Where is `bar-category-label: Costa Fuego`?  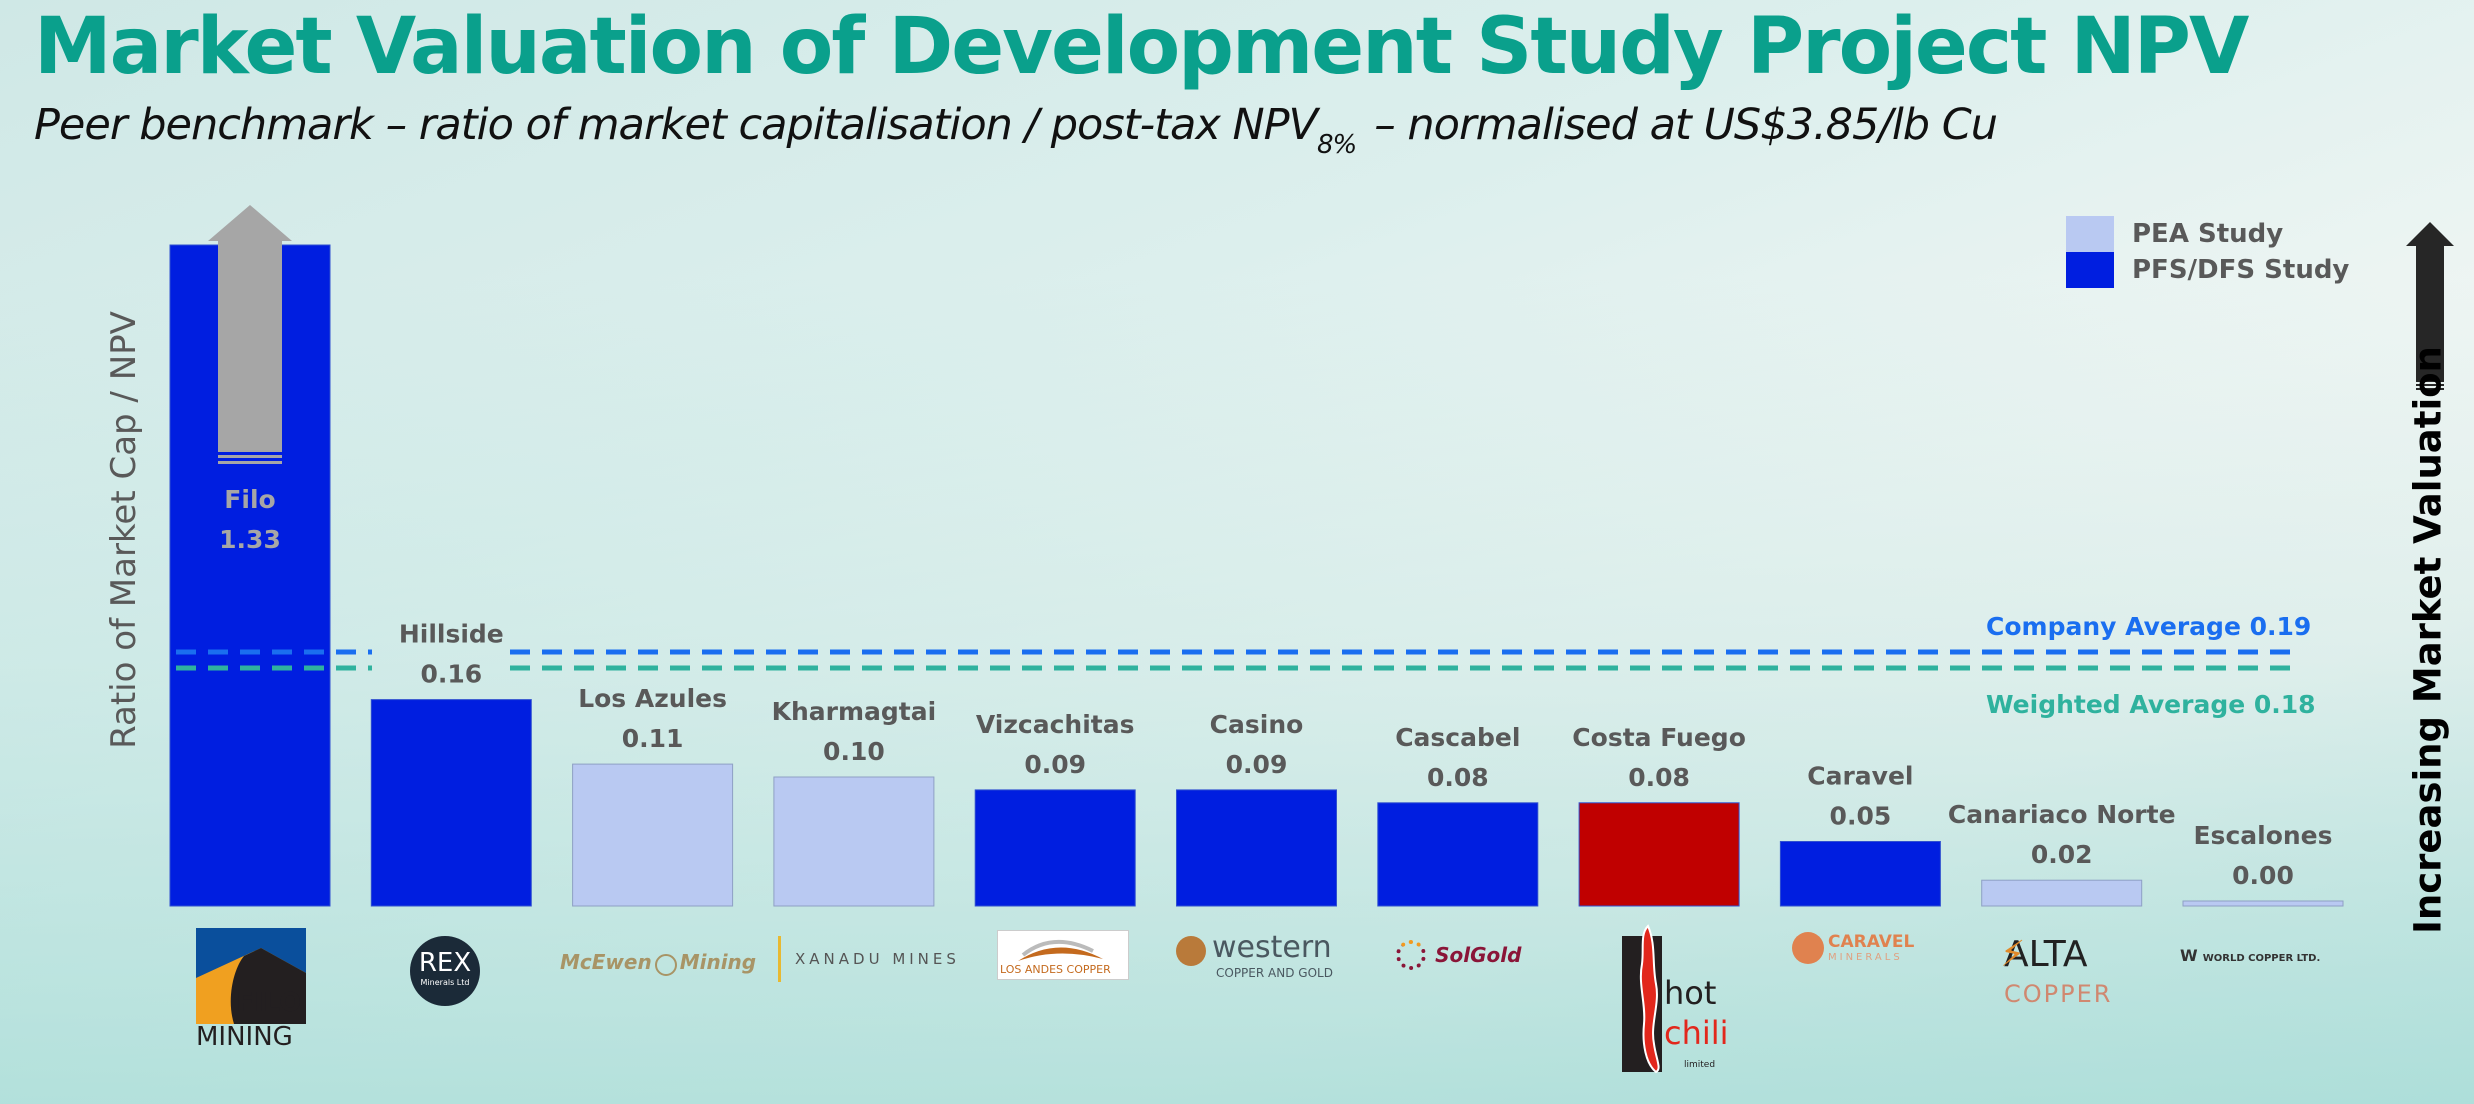 bar-category-label: Costa Fuego is located at coordinates (1659, 737).